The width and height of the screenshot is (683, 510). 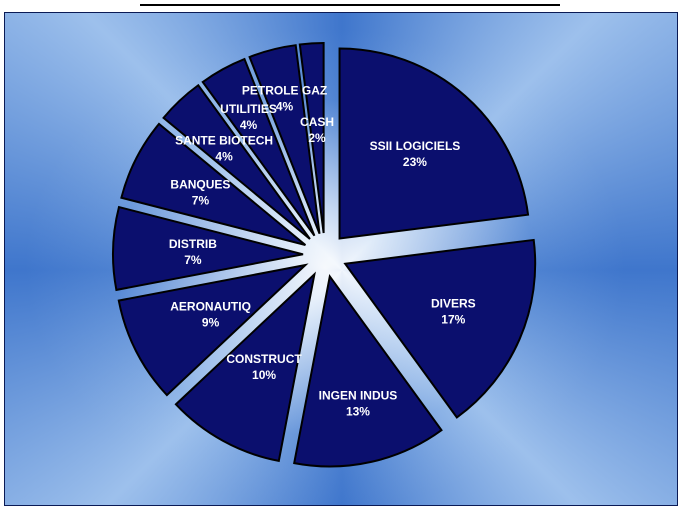 What do you see at coordinates (264, 359) in the screenshot?
I see `slice-category-label: CONSTRUCT` at bounding box center [264, 359].